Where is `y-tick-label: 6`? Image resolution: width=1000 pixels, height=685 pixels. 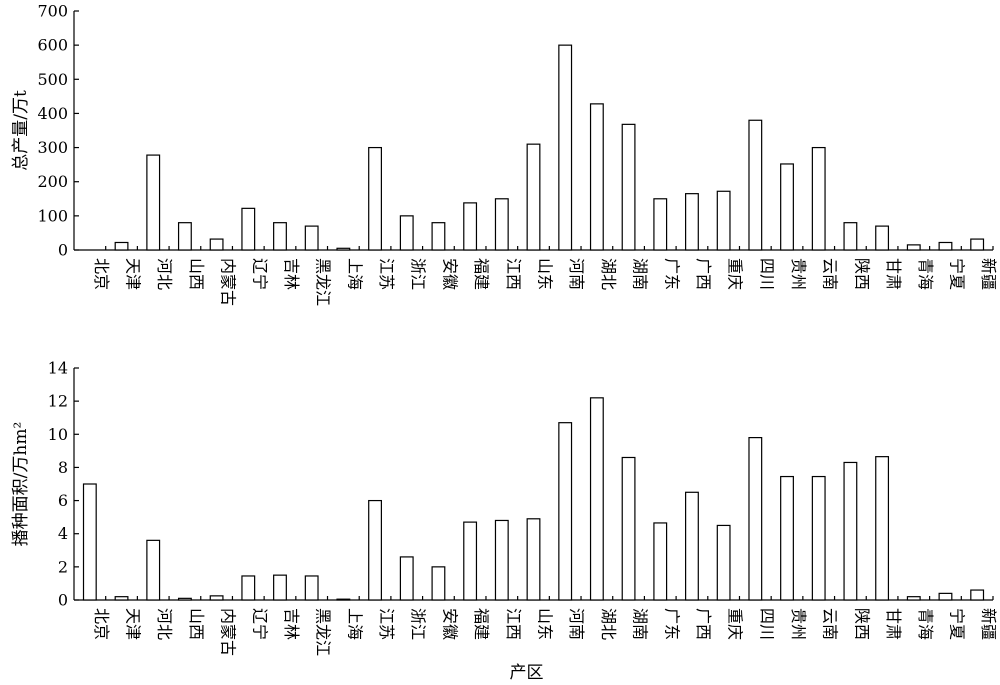 y-tick-label: 6 is located at coordinates (63, 500).